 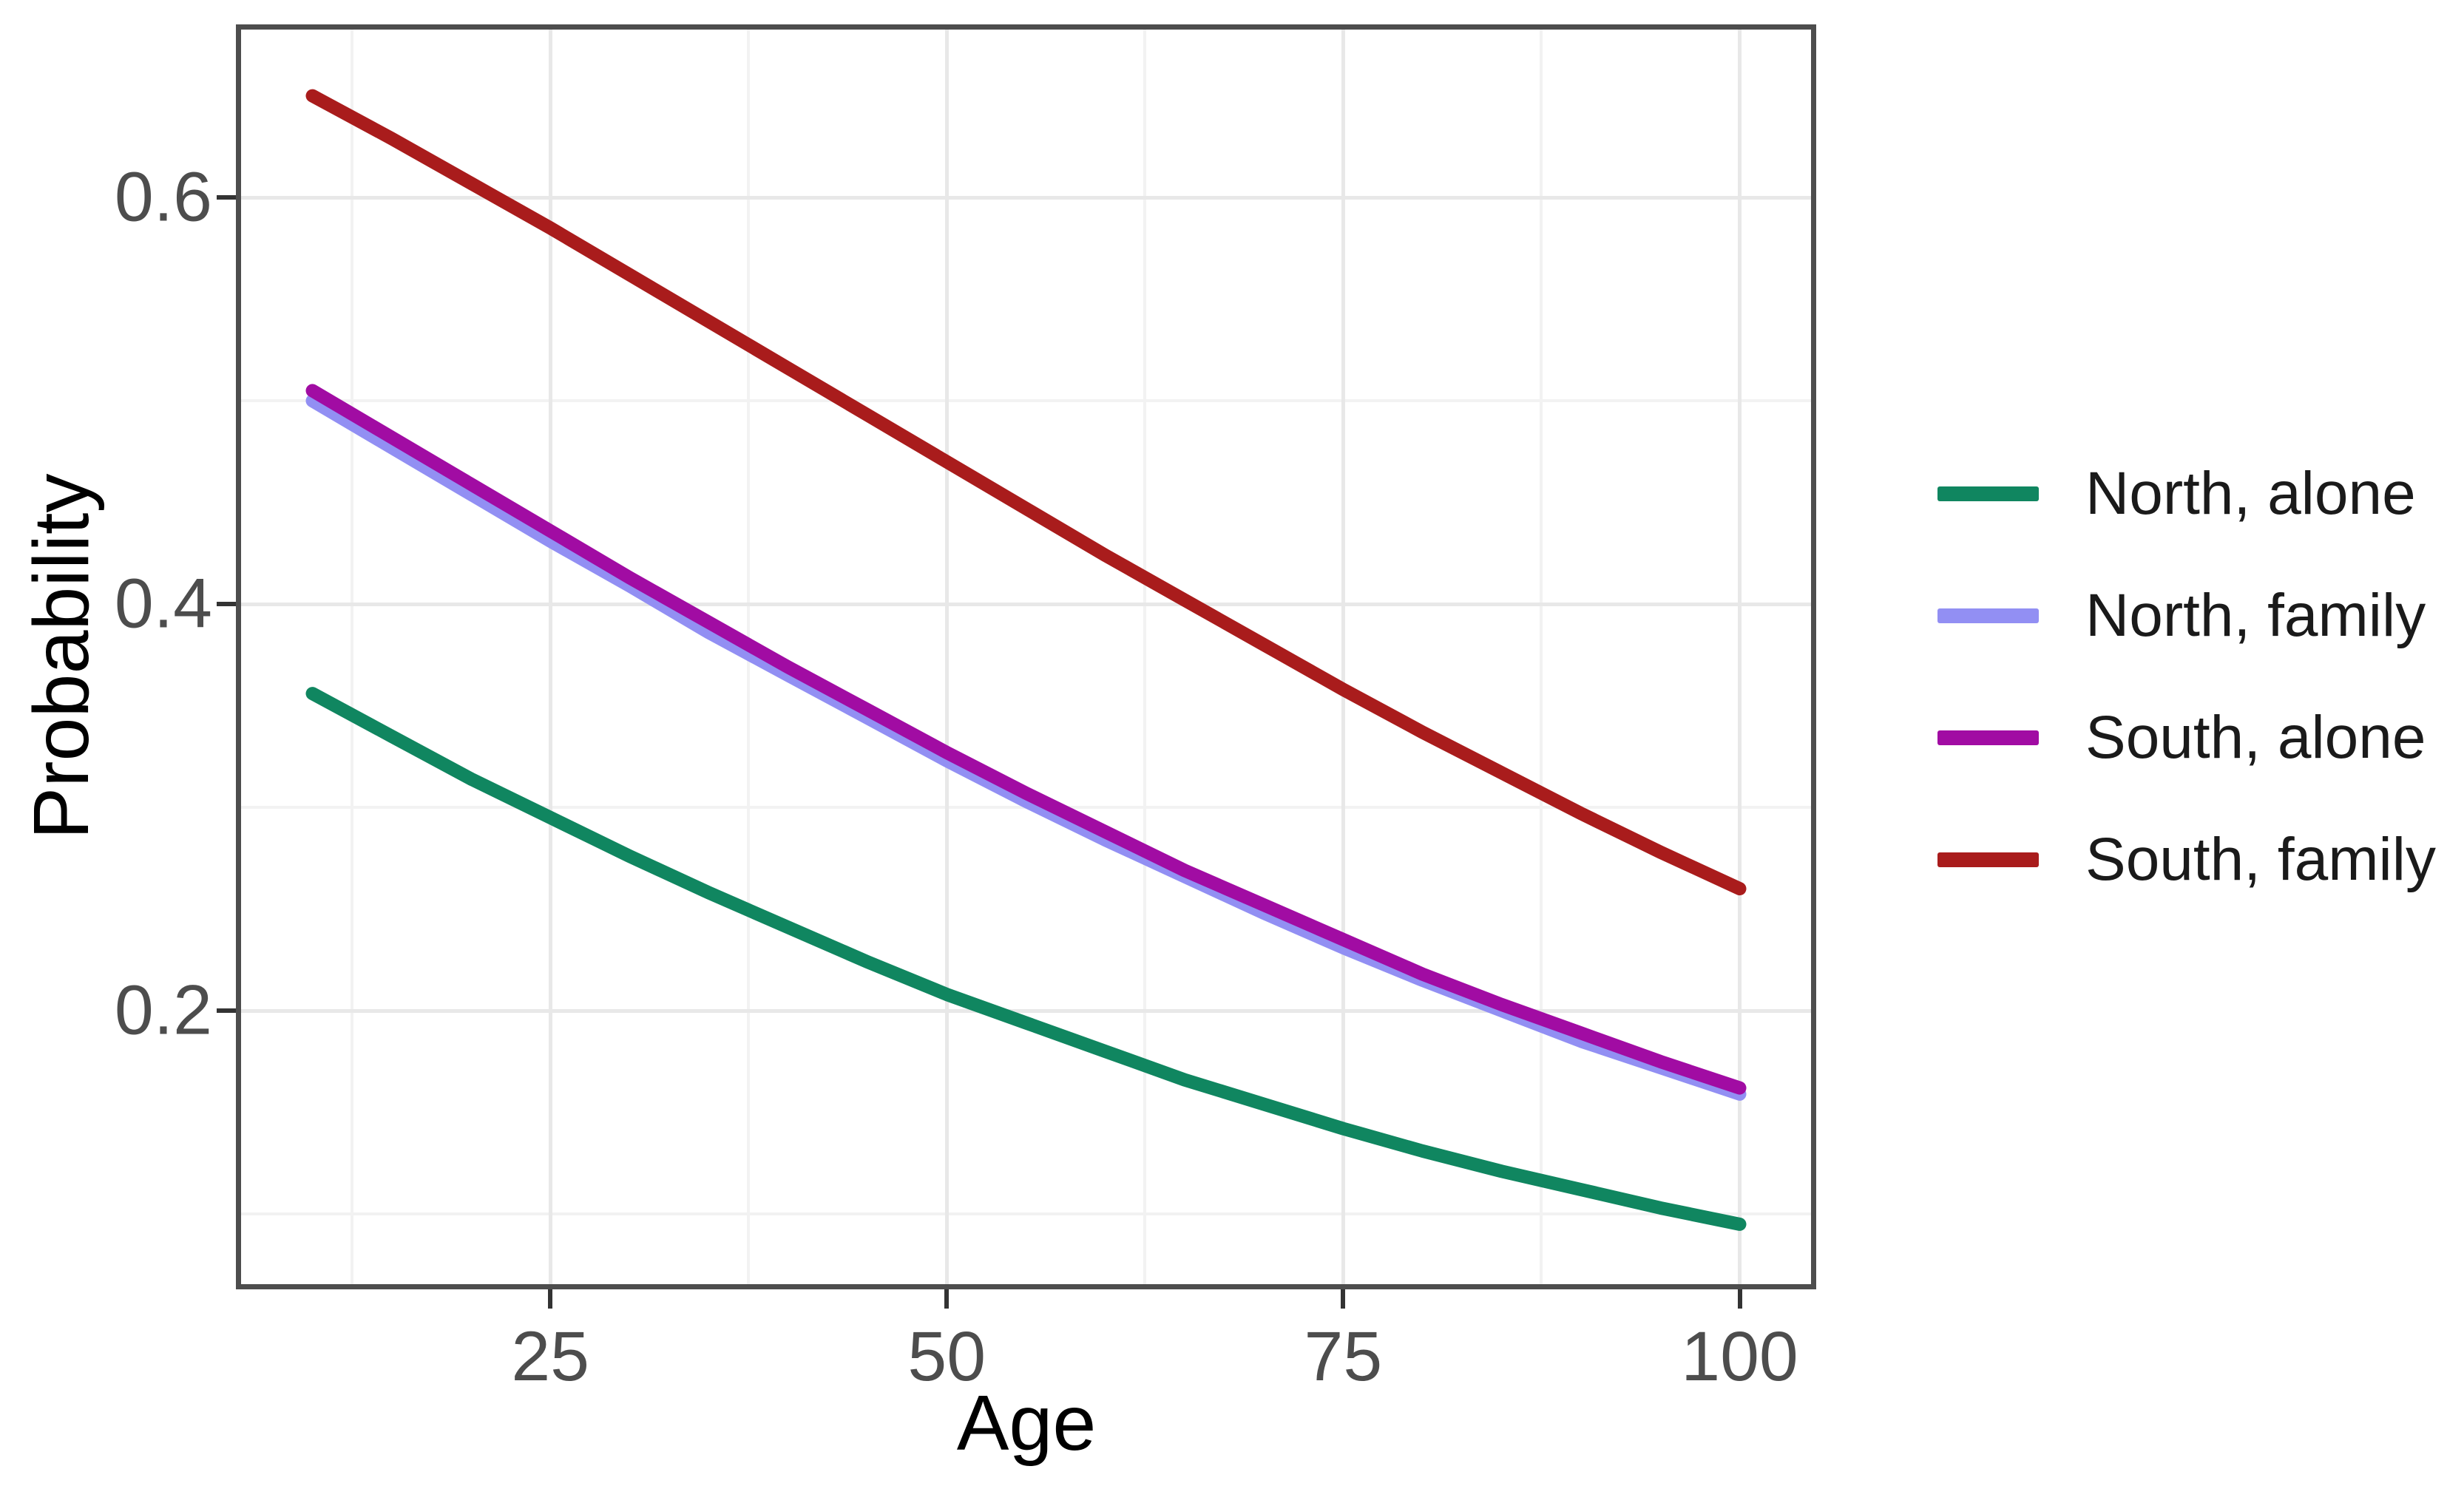 What do you see at coordinates (2251, 494) in the screenshot?
I see `legend-label: North, alone` at bounding box center [2251, 494].